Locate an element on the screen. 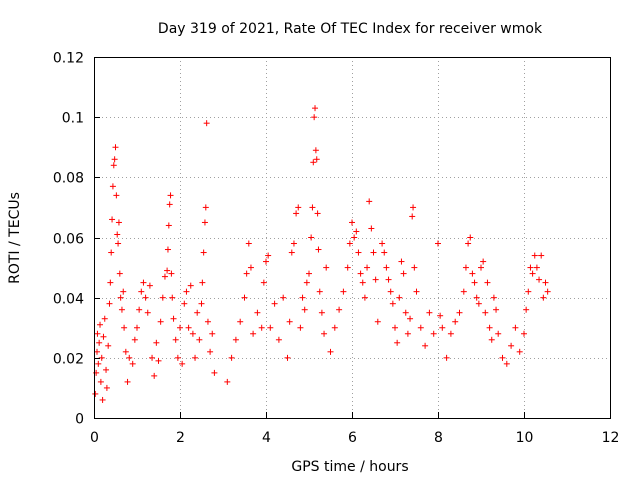  x-tick-label: 8 is located at coordinates (438, 438).